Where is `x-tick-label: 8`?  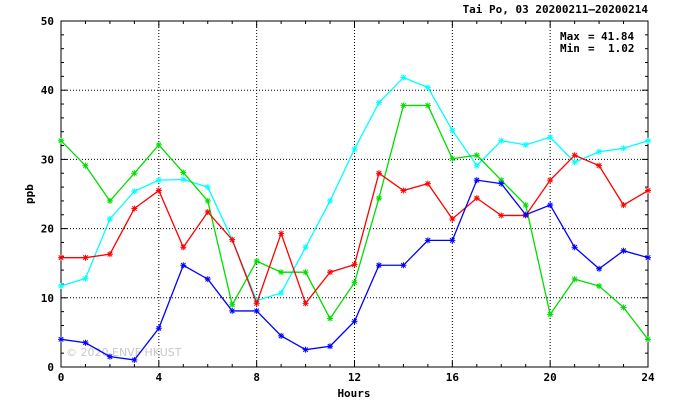
x-tick-label: 8 is located at coordinates (256, 377).